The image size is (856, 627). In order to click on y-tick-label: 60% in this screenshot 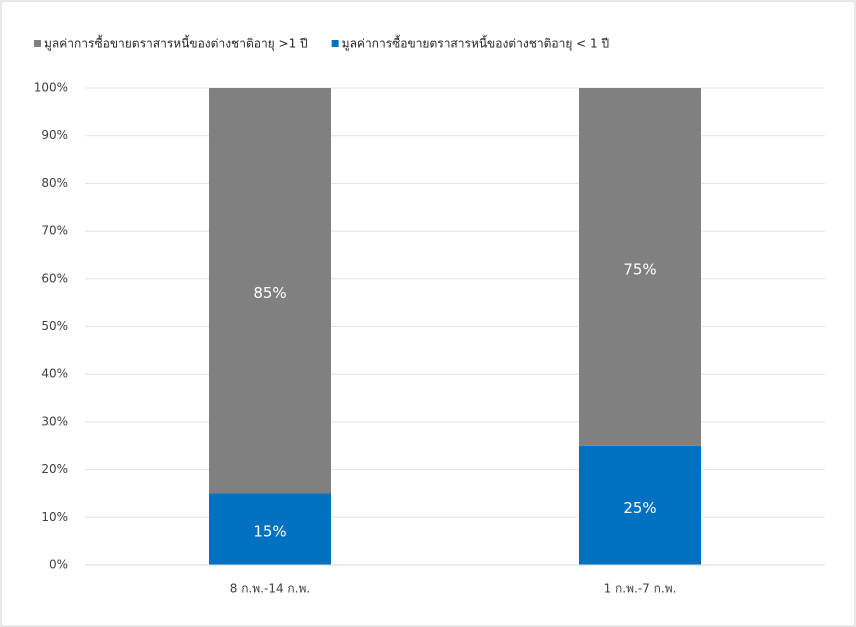, I will do `click(54, 278)`.